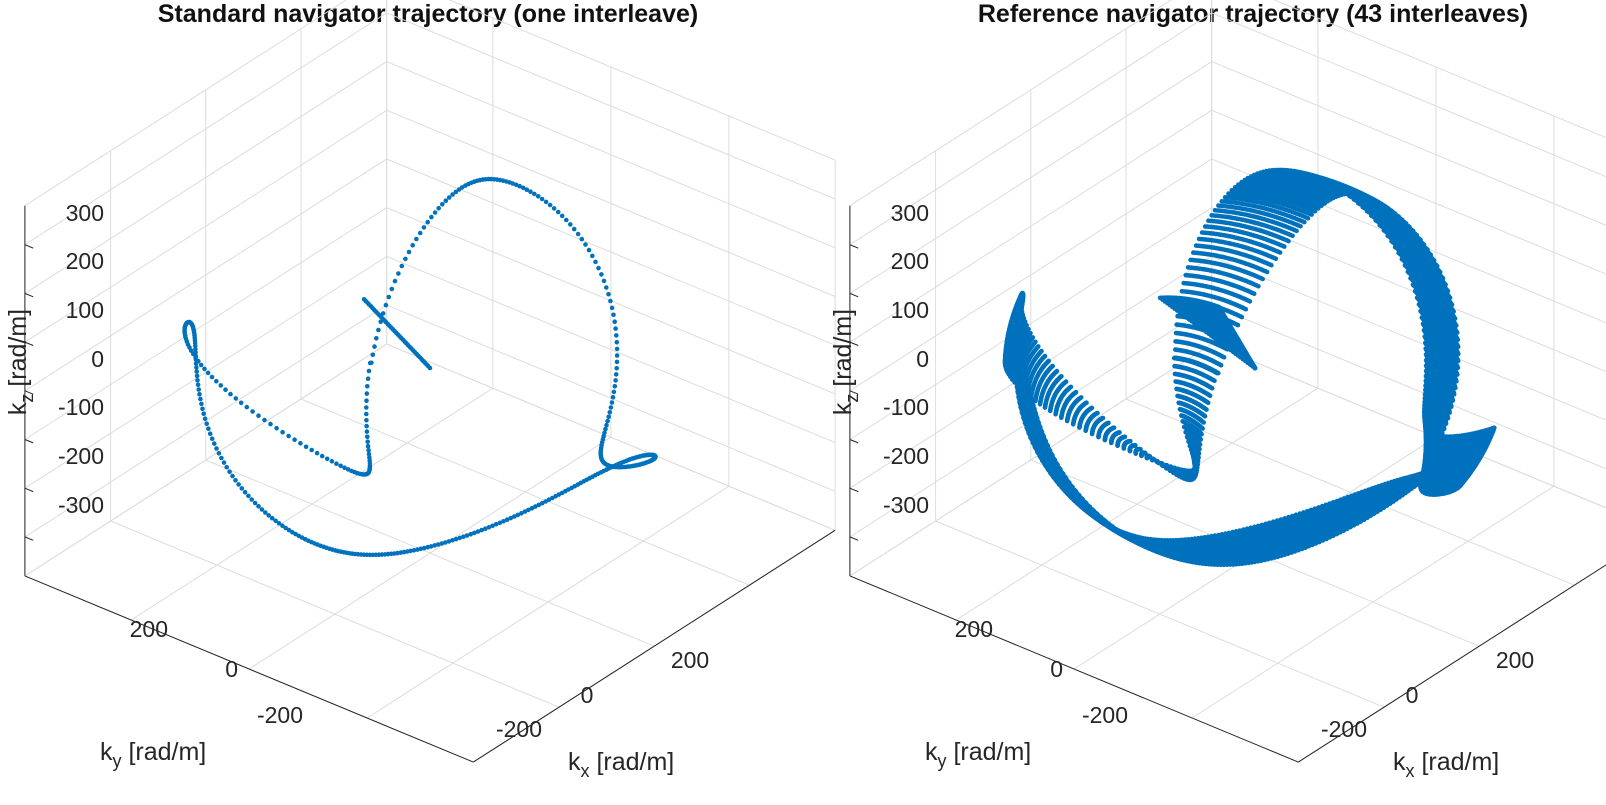  I want to click on left-trajectory-points, so click(420, 367).